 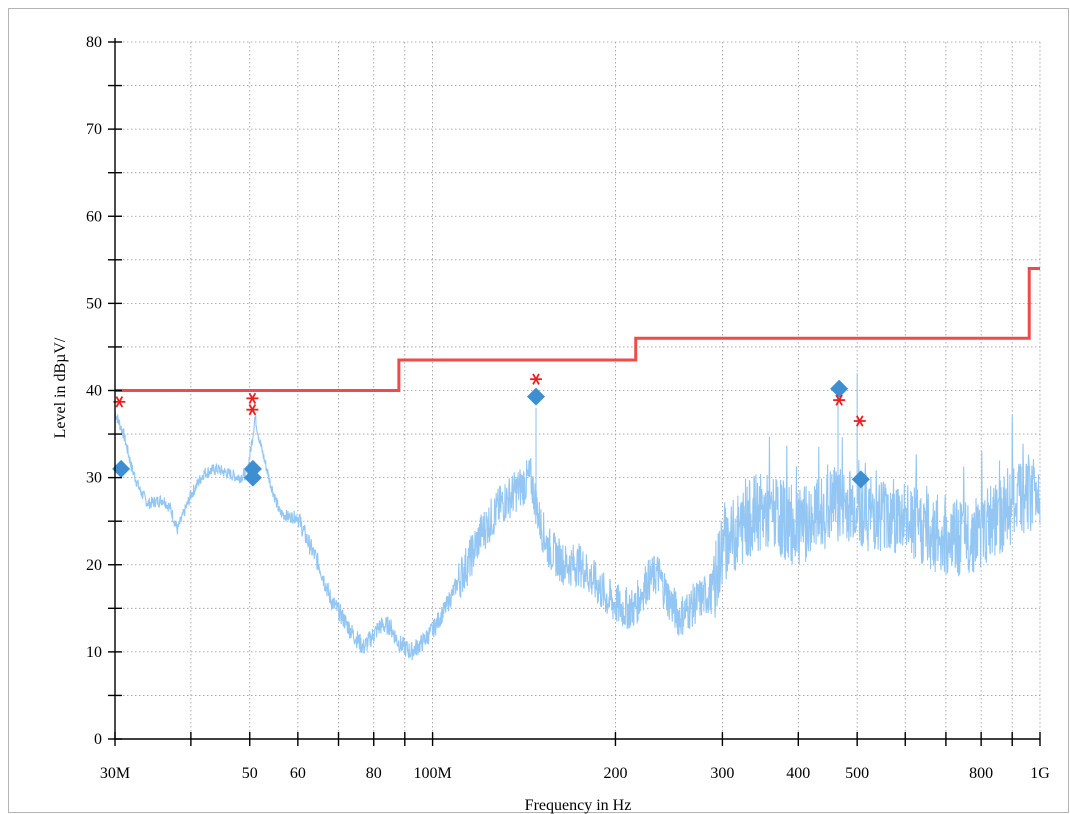 What do you see at coordinates (981, 773) in the screenshot?
I see `x-tick-label: 800` at bounding box center [981, 773].